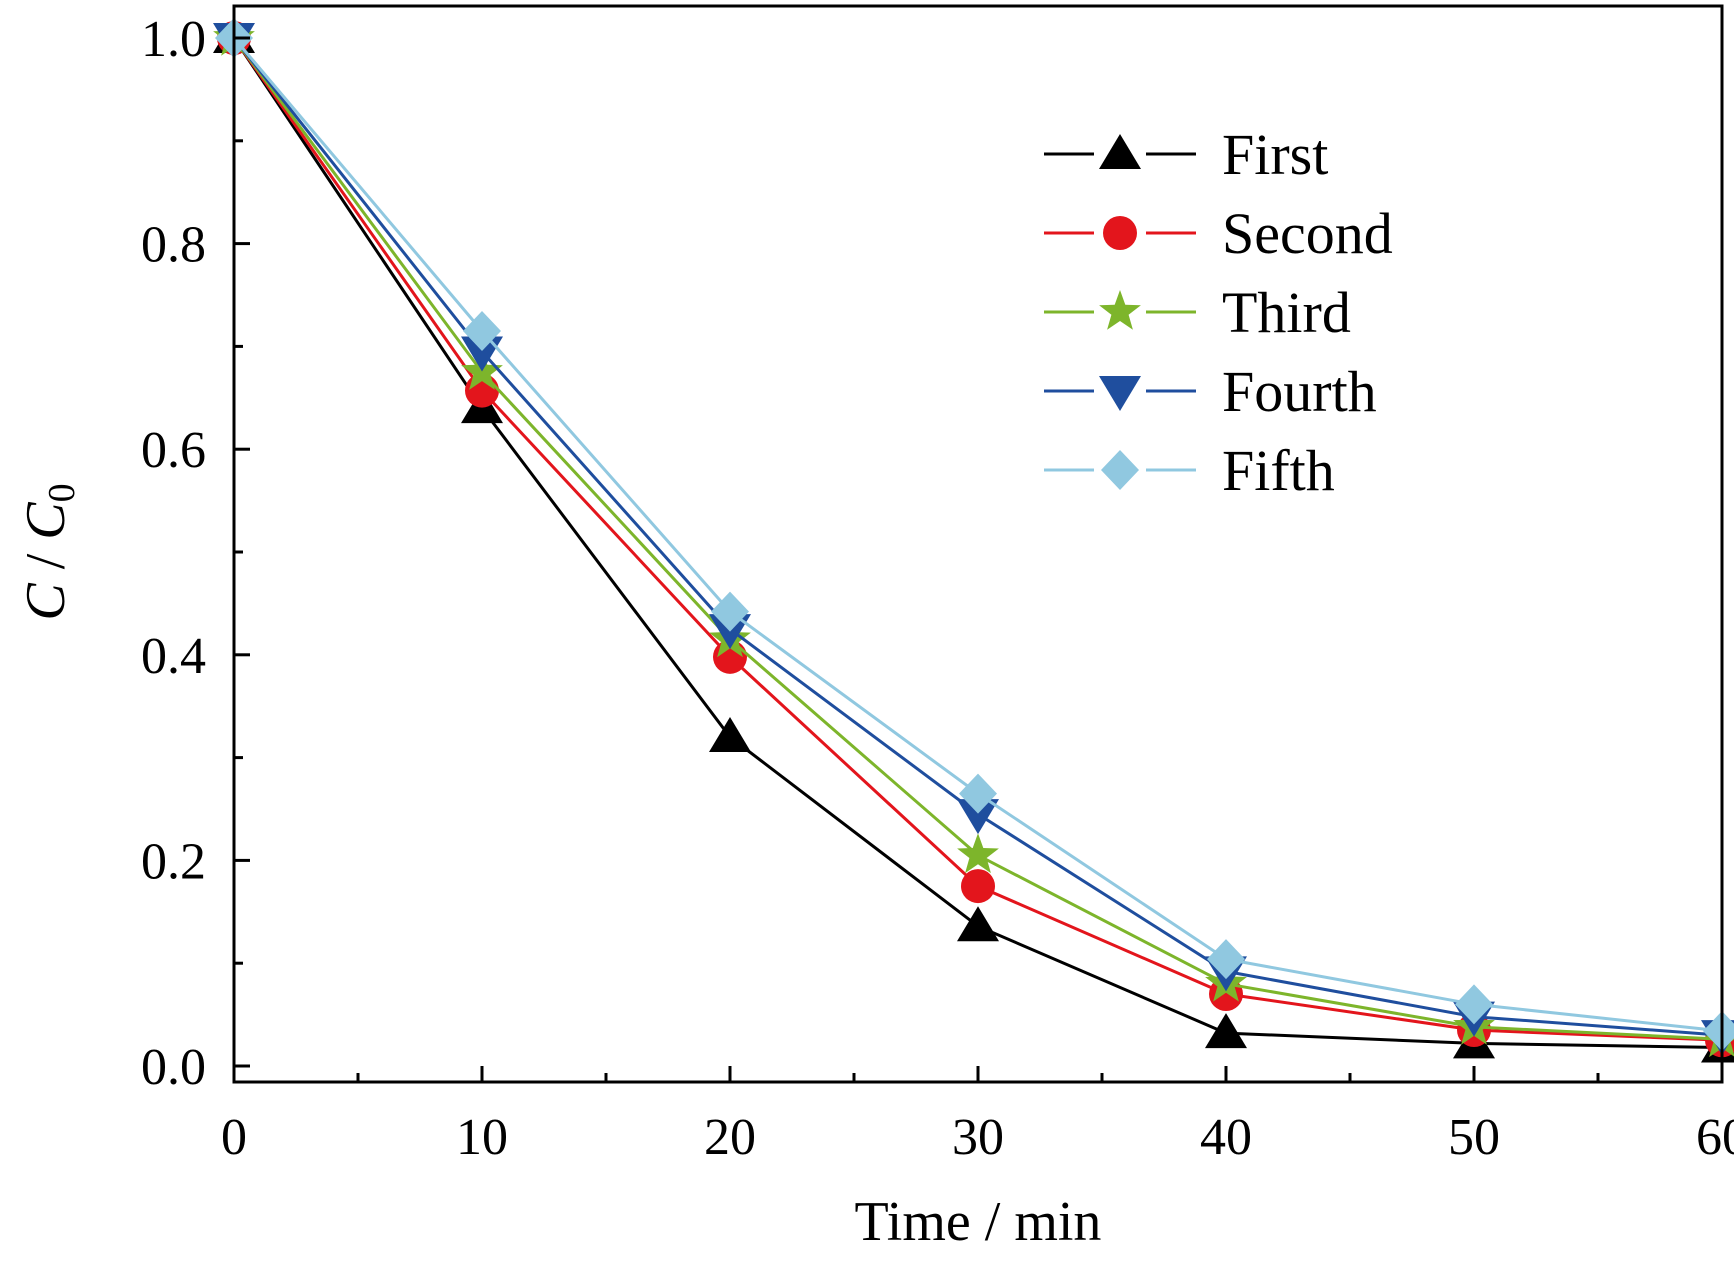 The image size is (1734, 1262). Describe the element at coordinates (1275, 154) in the screenshot. I see `legend-label: First` at that location.